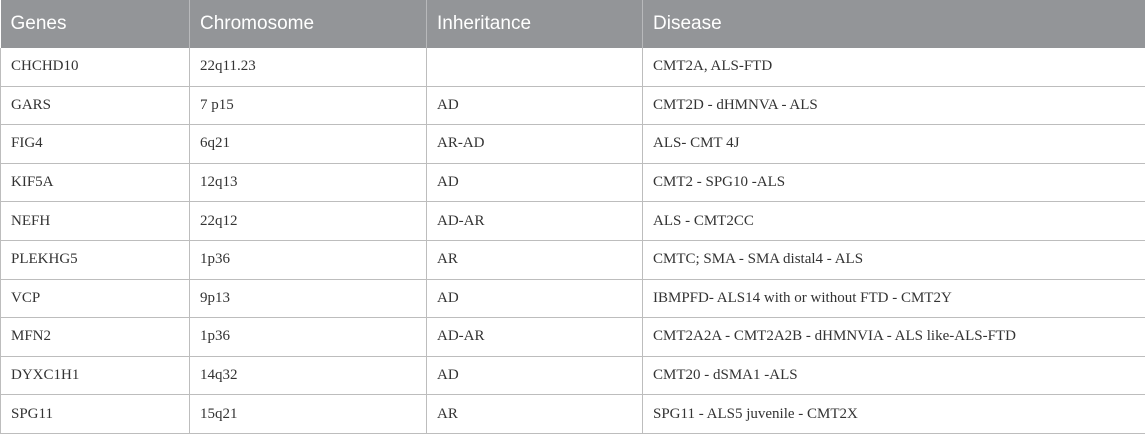  I want to click on table-row: NEFH 22q12 AD-AR ALS - CMT2CC, so click(572, 221).